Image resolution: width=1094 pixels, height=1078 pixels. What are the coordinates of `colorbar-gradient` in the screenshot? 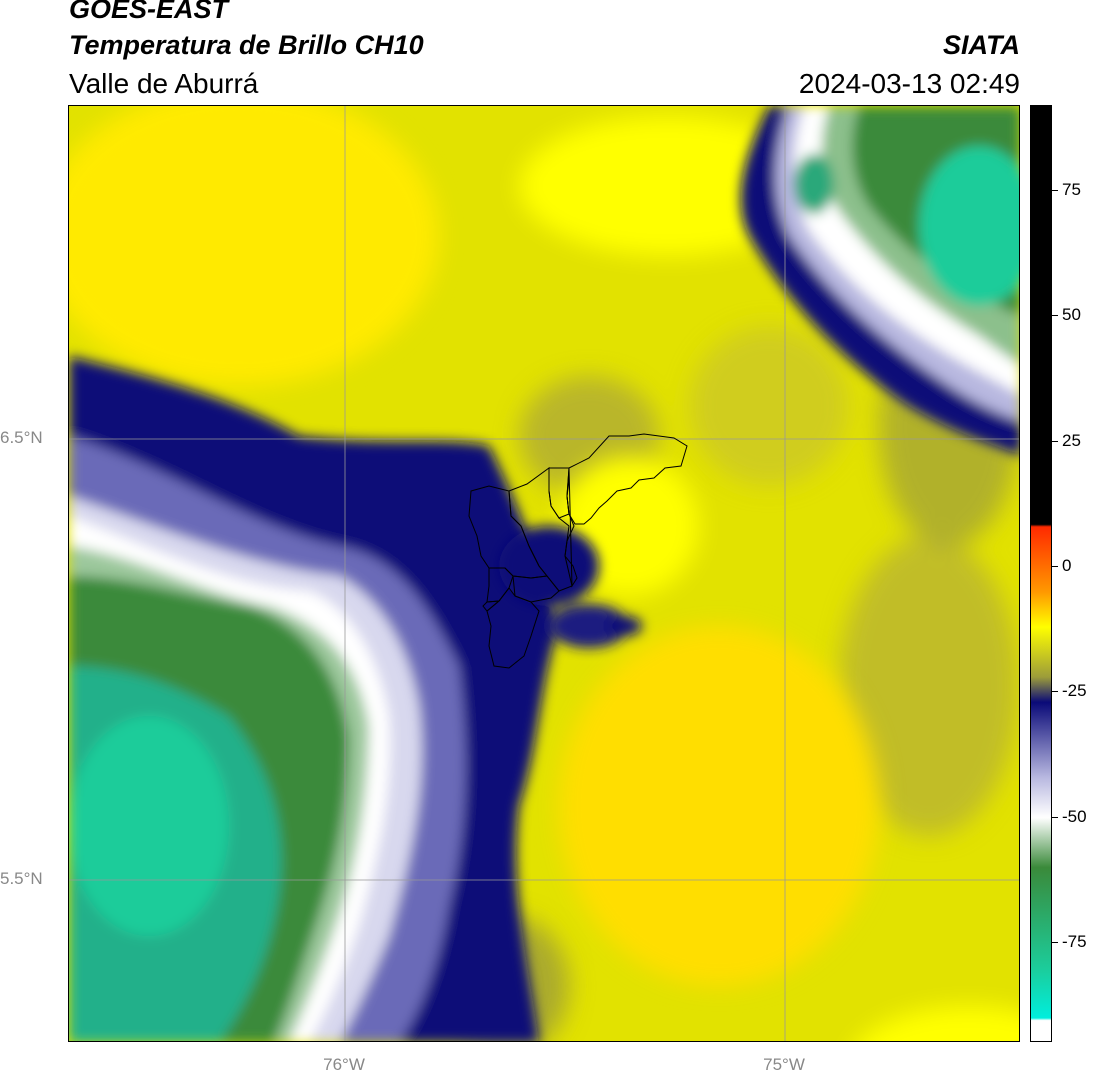 It's located at (1041, 573).